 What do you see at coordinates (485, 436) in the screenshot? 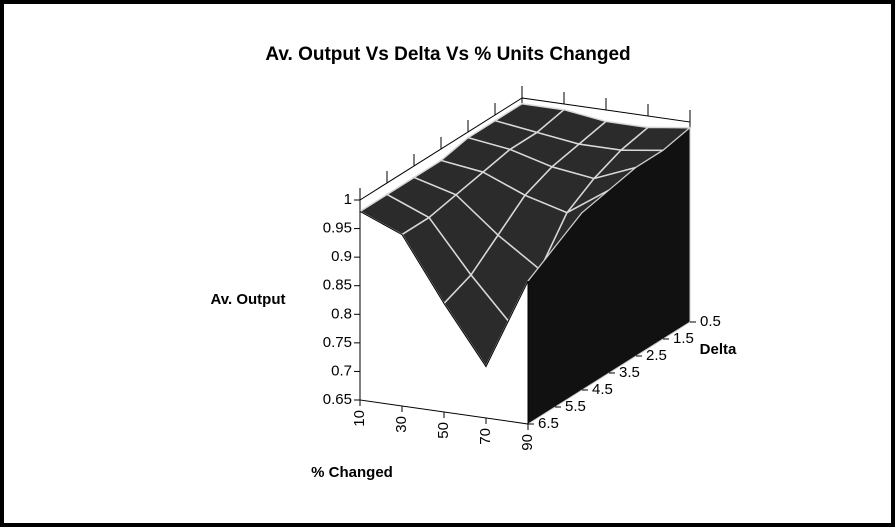
I see `x-tick-label: 70` at bounding box center [485, 436].